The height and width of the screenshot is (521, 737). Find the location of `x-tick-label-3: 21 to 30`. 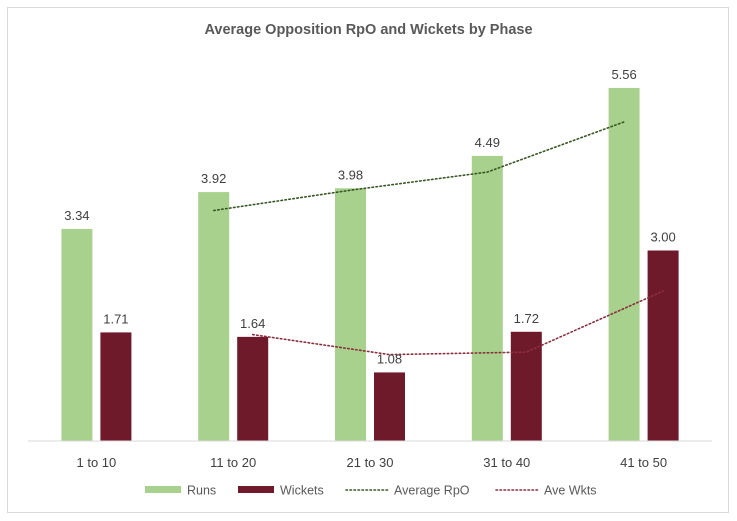

x-tick-label-3: 21 to 30 is located at coordinates (370, 462).